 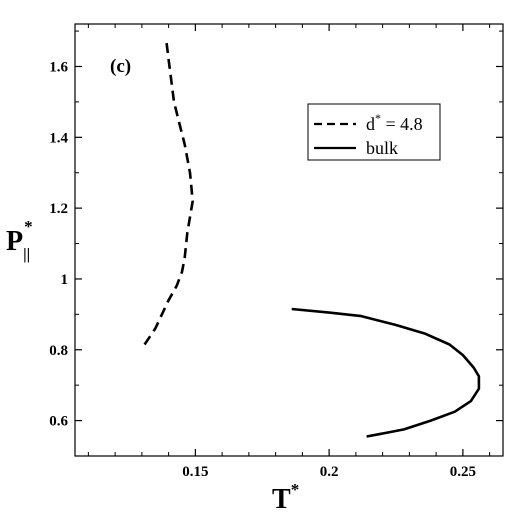 I want to click on series-line-solid, so click(x=386, y=372).